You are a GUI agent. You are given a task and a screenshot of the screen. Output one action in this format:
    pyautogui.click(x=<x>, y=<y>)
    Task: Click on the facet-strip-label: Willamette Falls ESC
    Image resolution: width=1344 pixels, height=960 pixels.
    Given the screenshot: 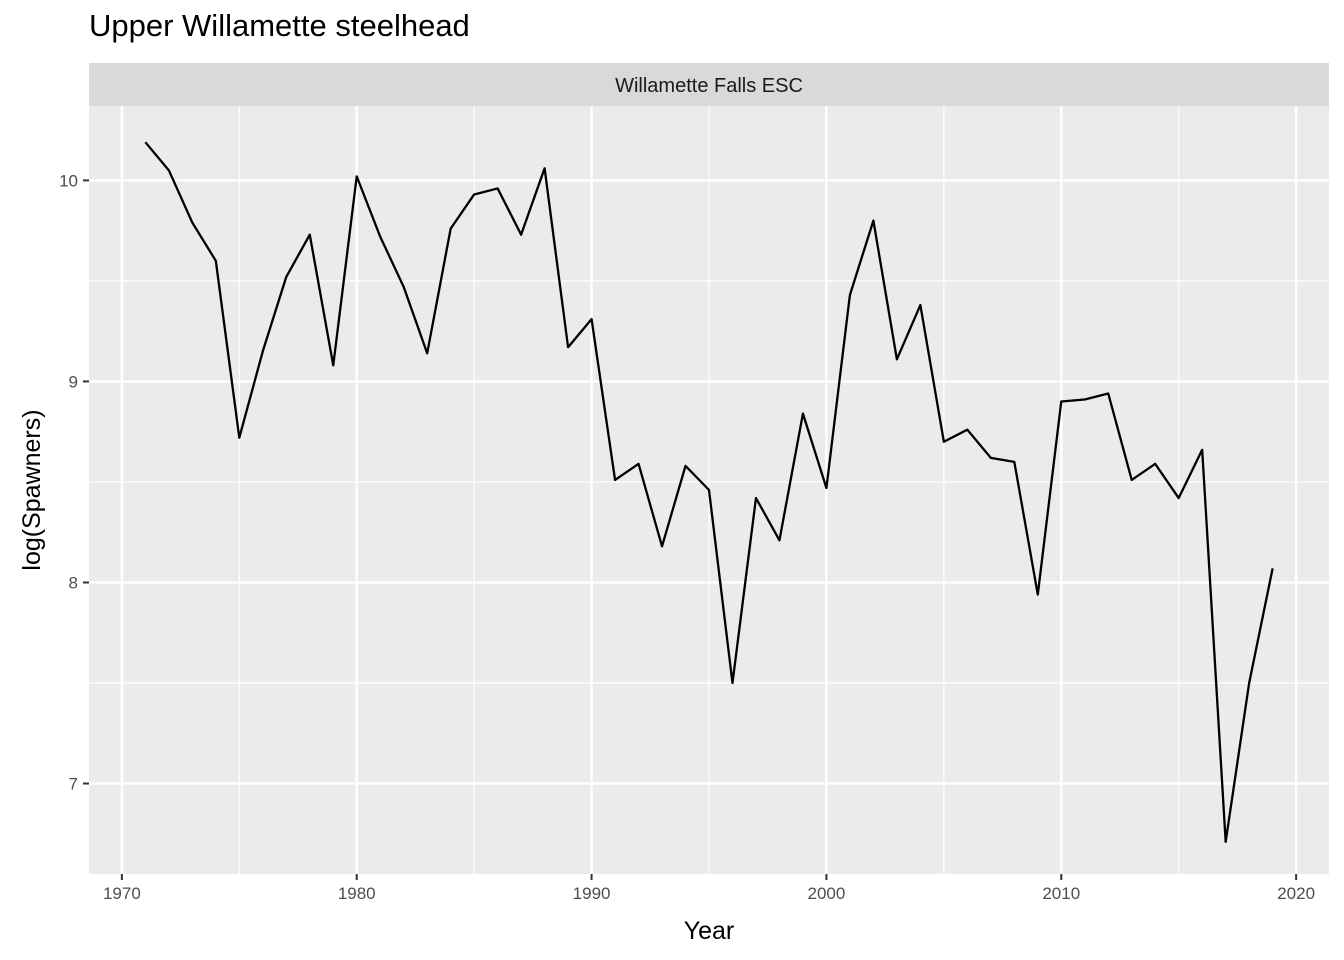 What is the action you would take?
    pyautogui.click(x=709, y=86)
    